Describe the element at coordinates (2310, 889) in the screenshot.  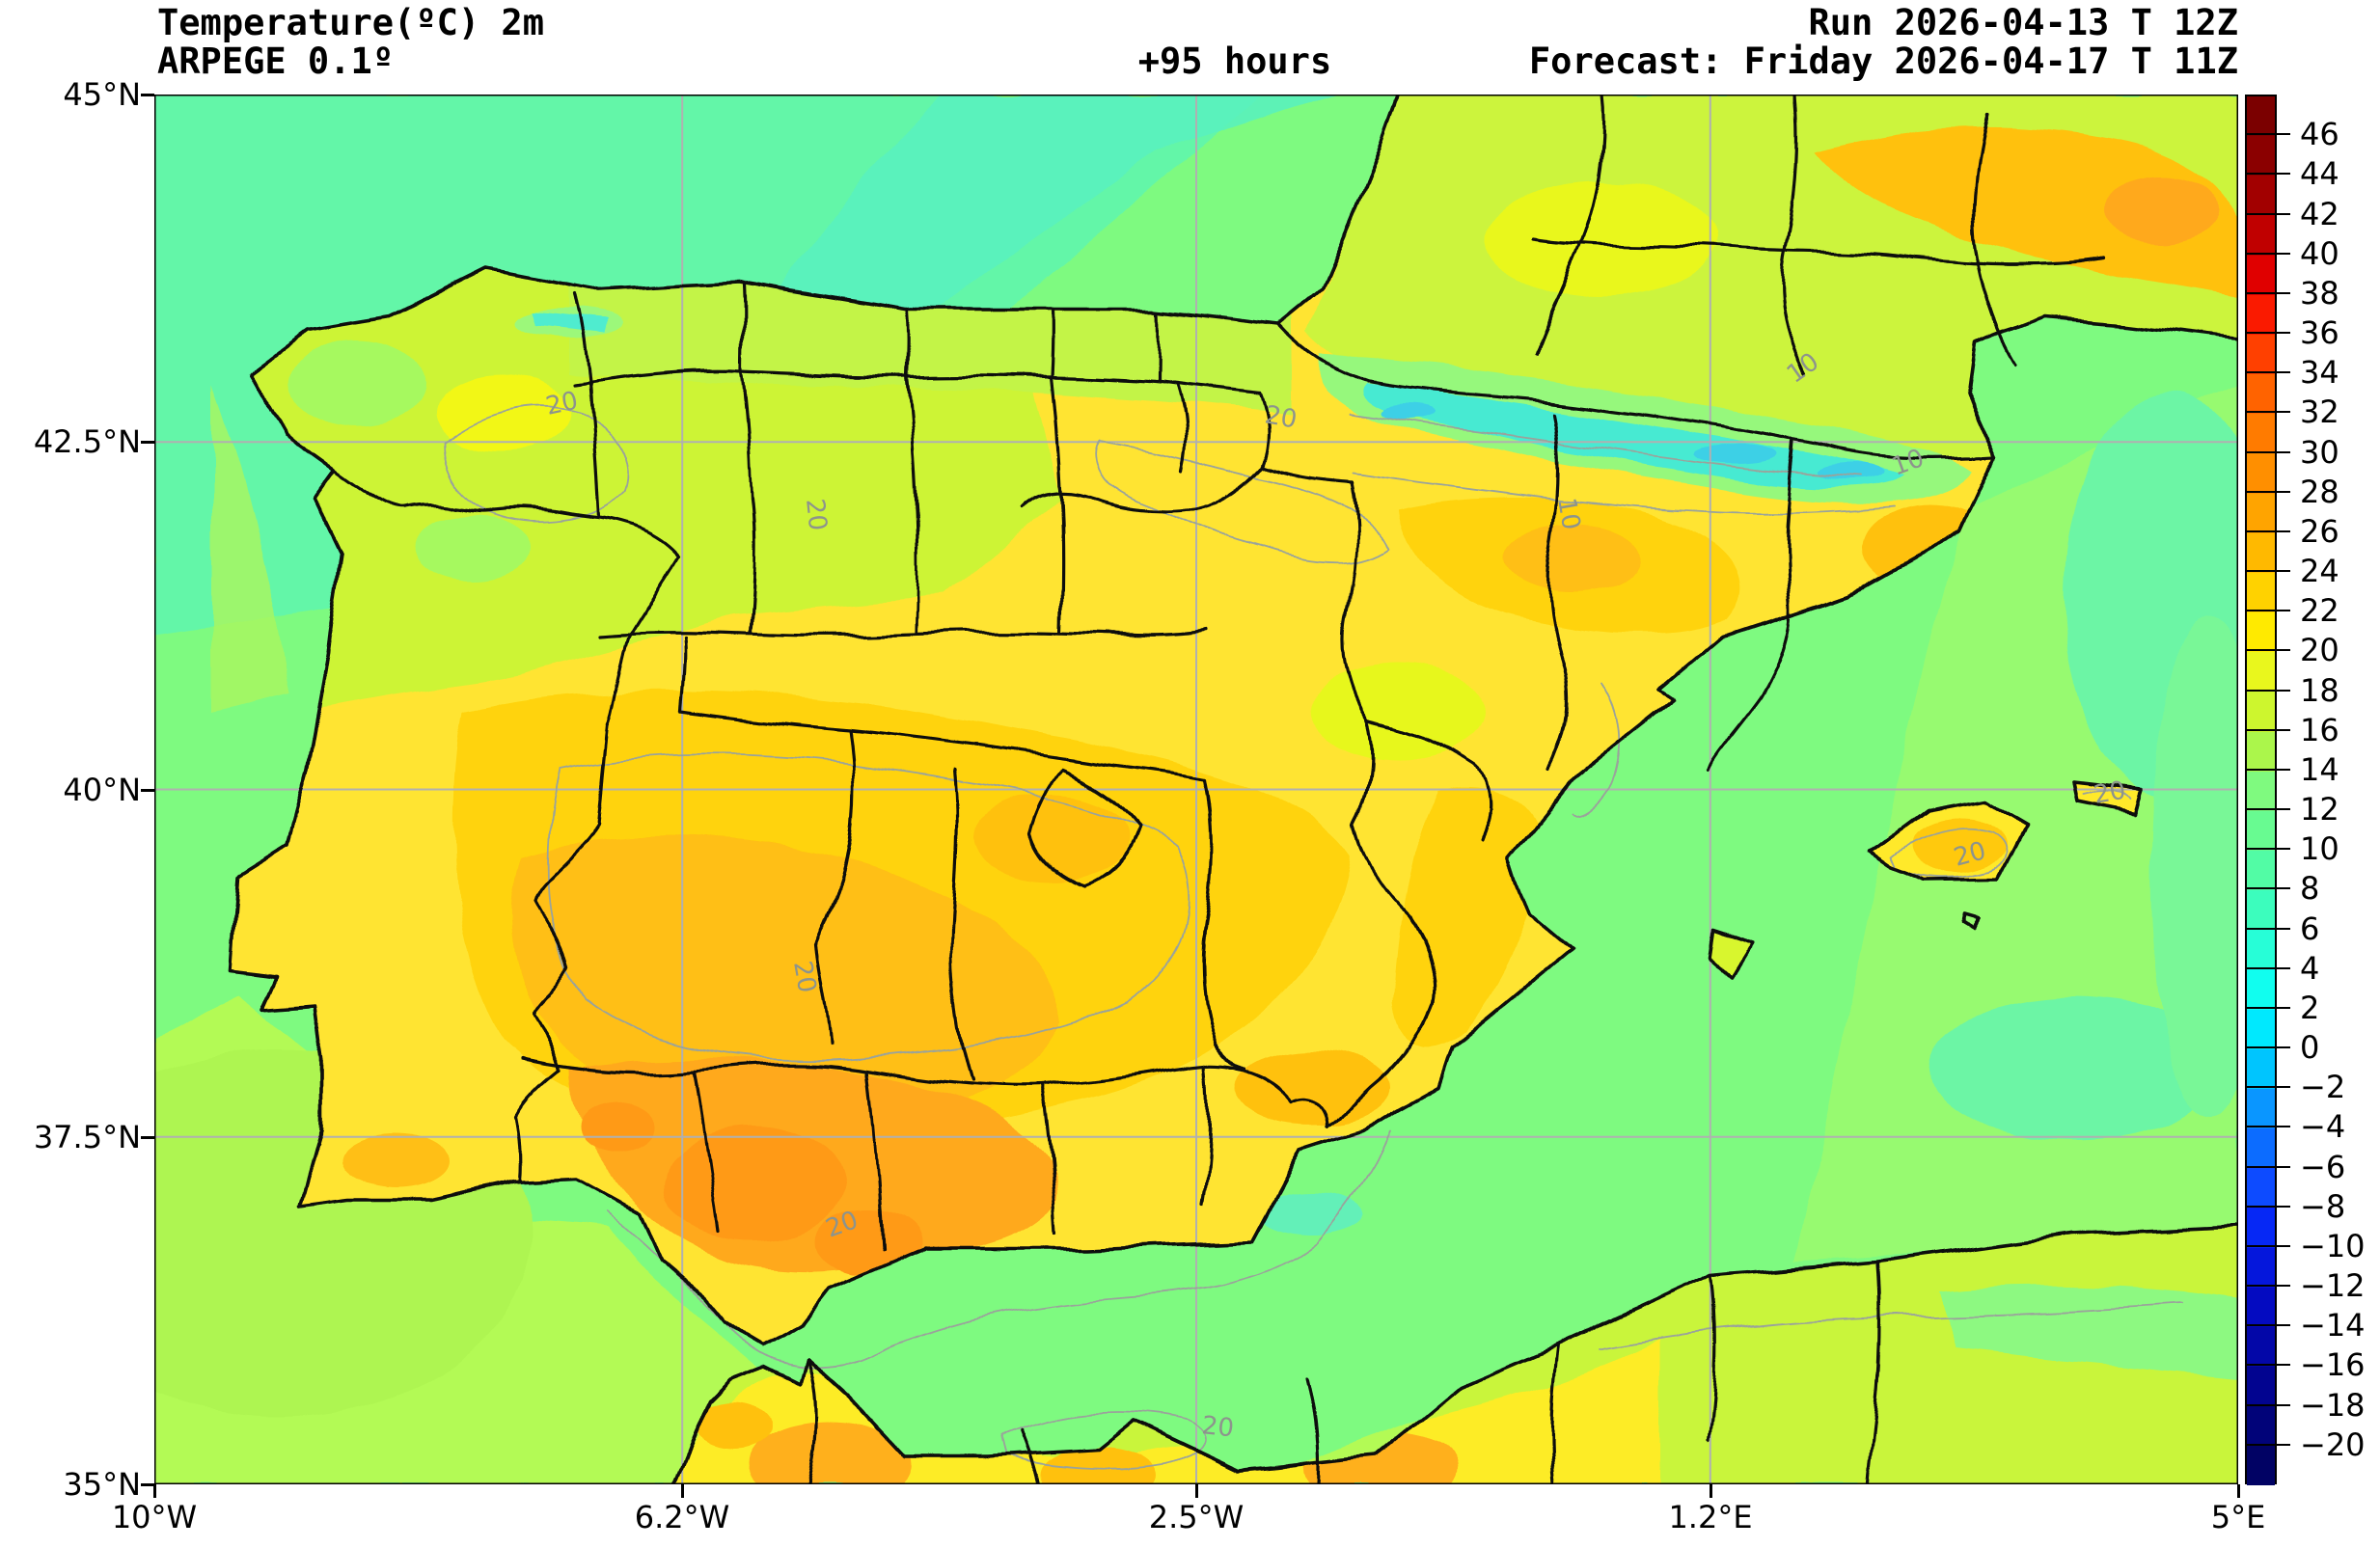
I see `colorbar-tick-label: 8` at that location.